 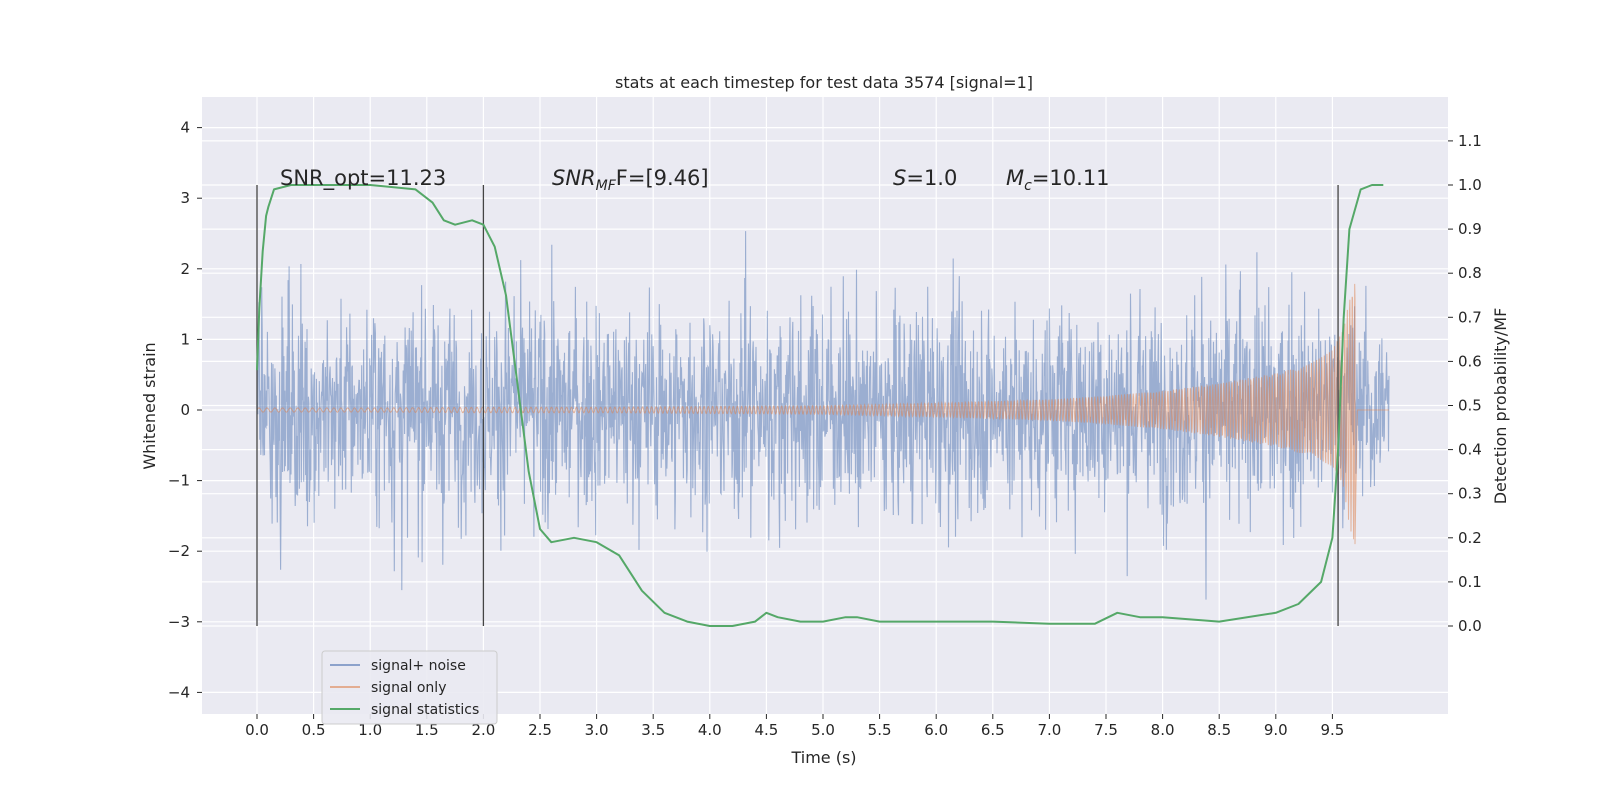 I want to click on x-tick-label: 5.0, so click(x=823, y=730).